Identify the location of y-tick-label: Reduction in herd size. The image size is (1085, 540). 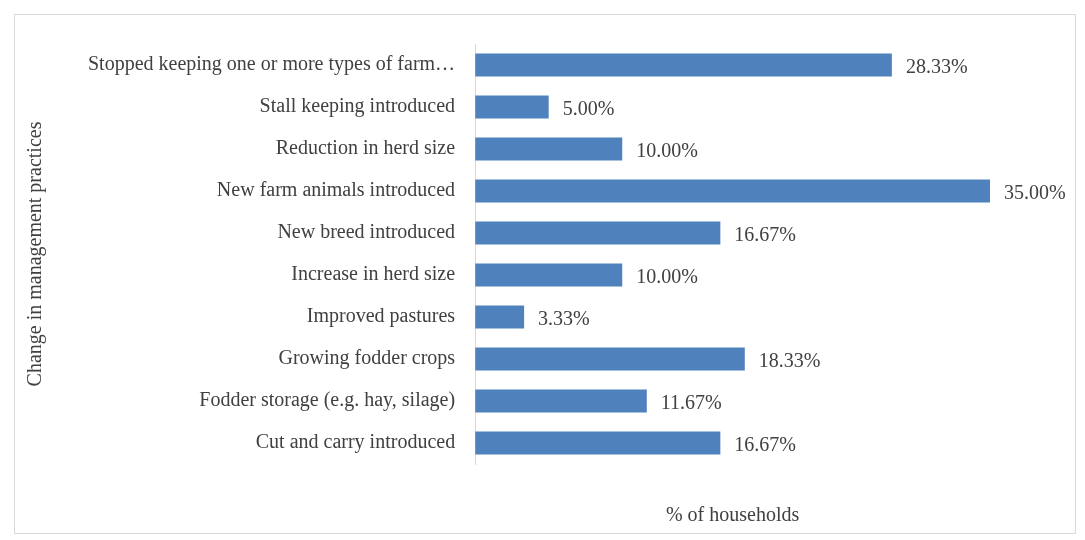
(365, 147).